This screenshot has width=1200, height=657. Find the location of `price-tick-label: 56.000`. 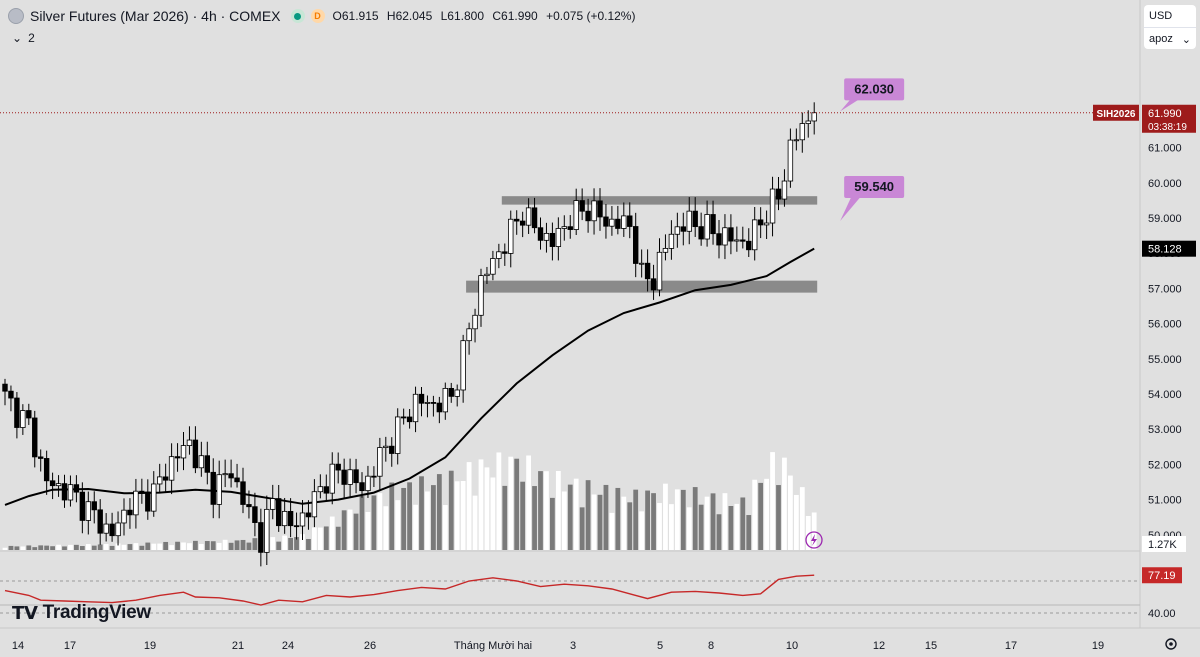

price-tick-label: 56.000 is located at coordinates (1165, 325).